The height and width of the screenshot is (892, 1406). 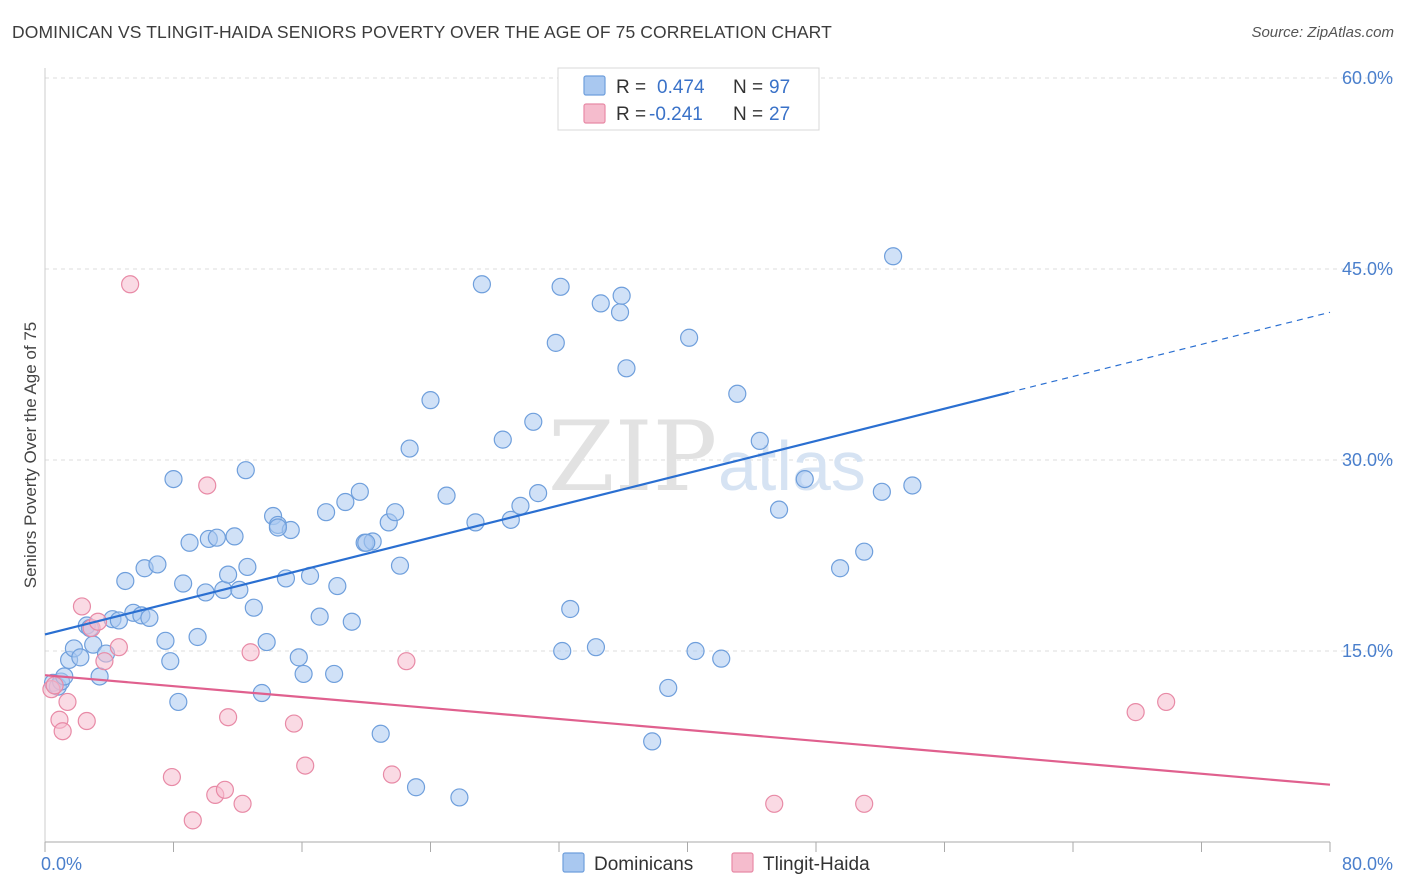 What do you see at coordinates (681, 87) in the screenshot?
I see `legend-r-value-1: 0.474` at bounding box center [681, 87].